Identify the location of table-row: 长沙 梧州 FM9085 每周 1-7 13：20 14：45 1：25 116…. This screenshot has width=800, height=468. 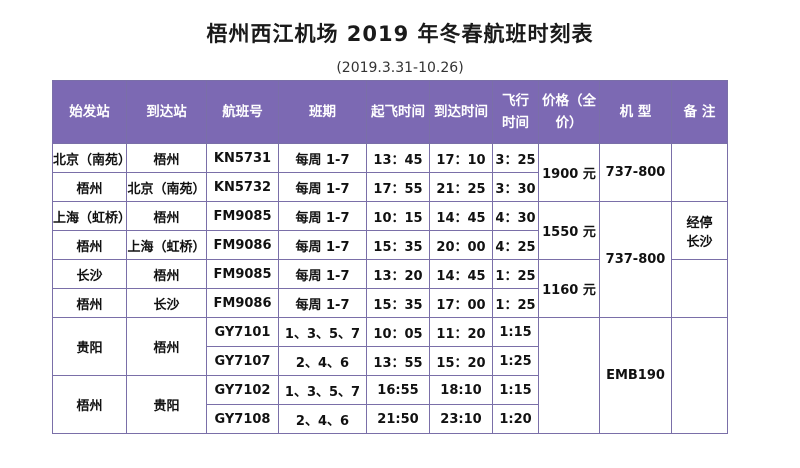
(390, 288).